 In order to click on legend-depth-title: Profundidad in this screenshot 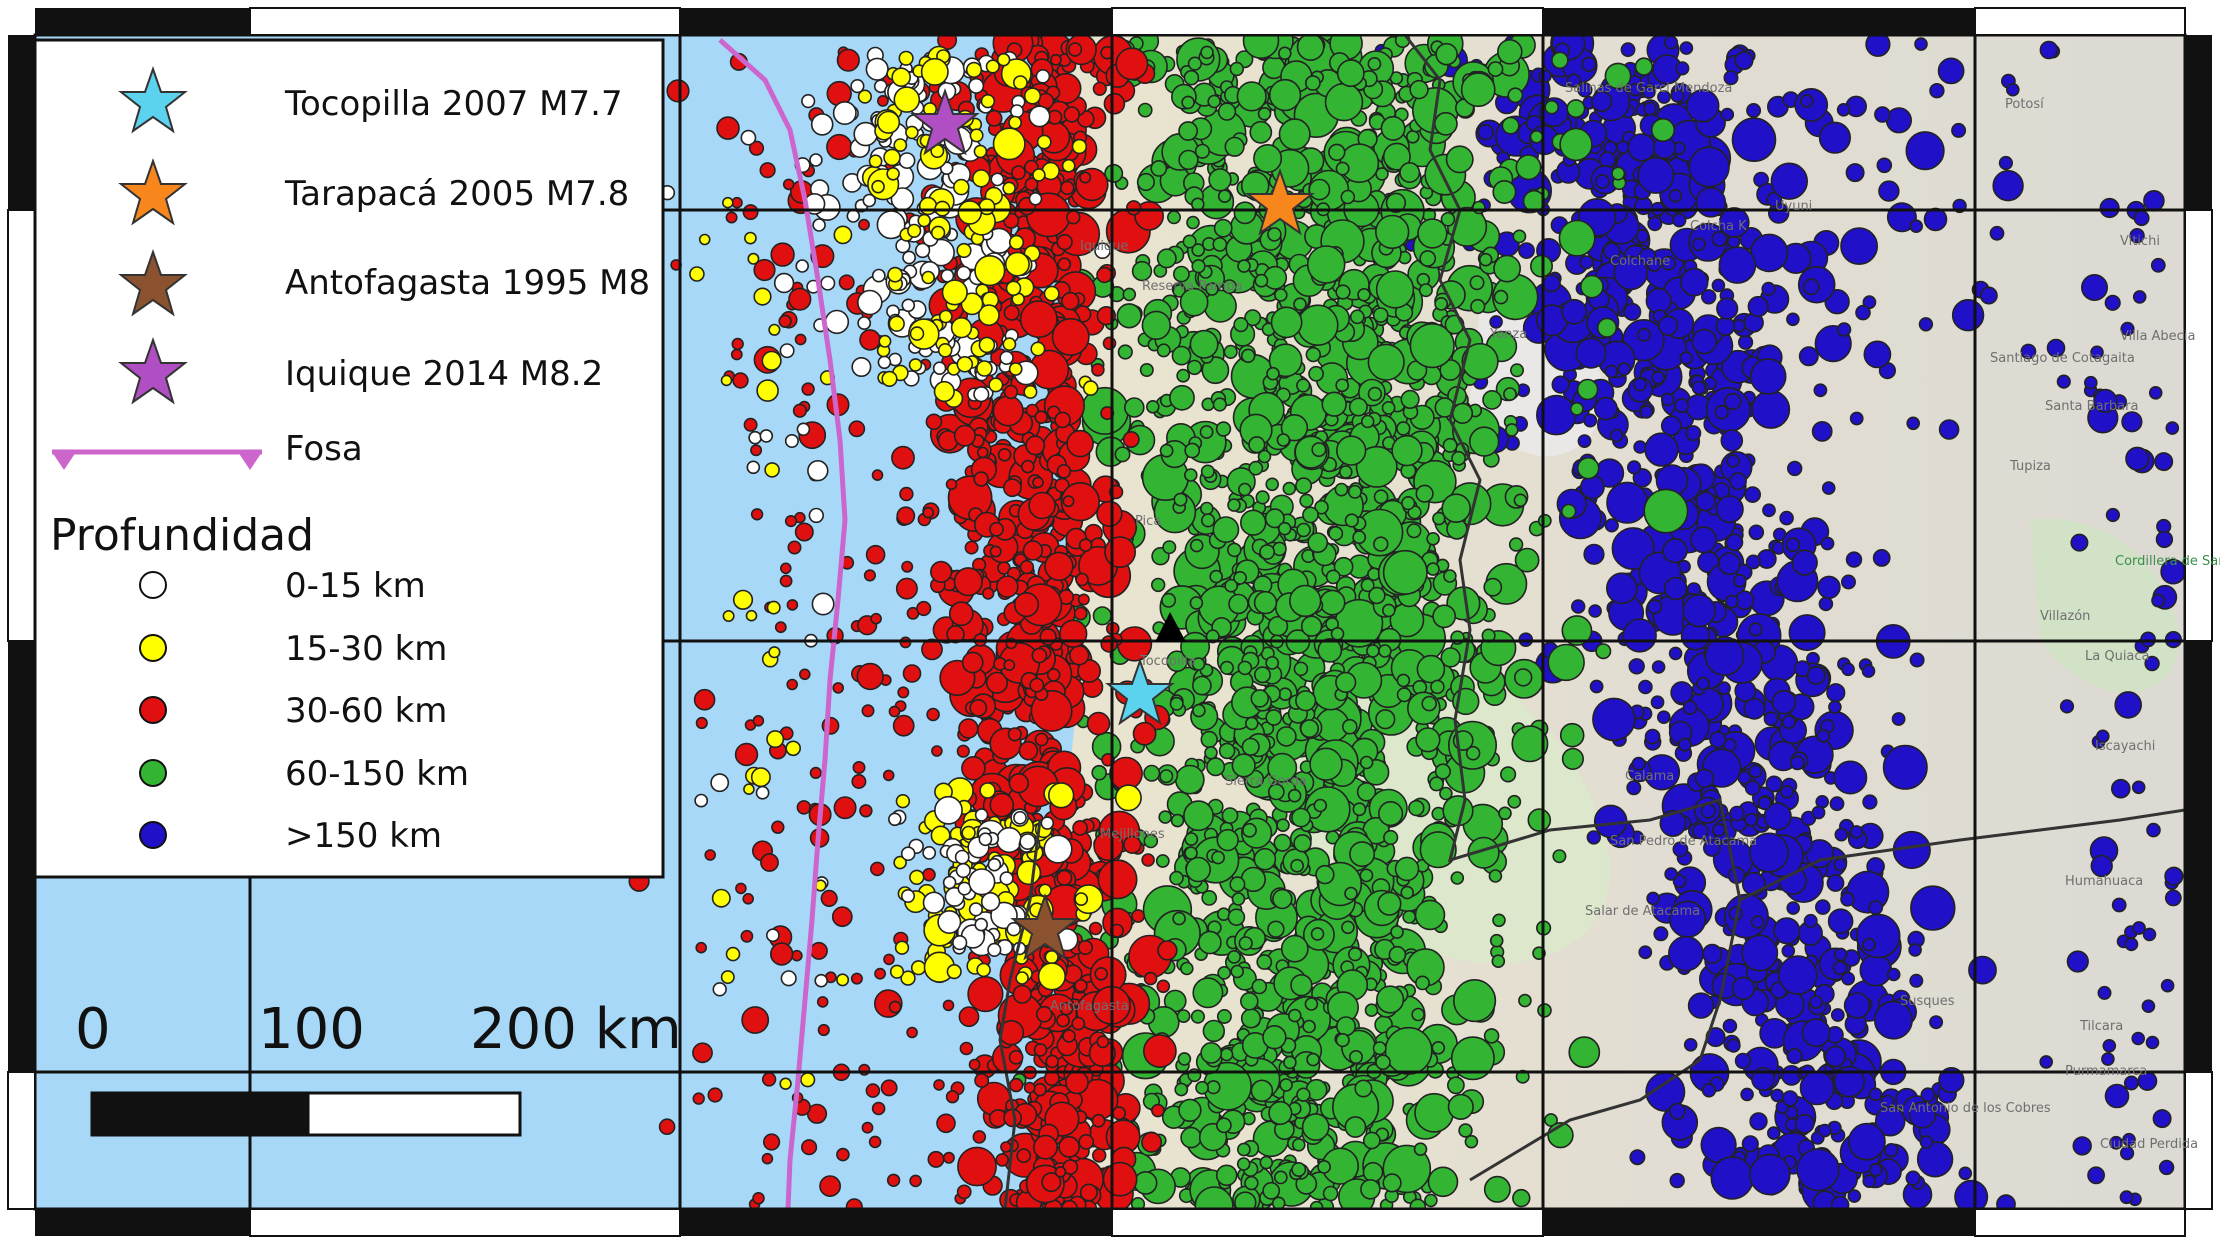, I will do `click(182, 535)`.